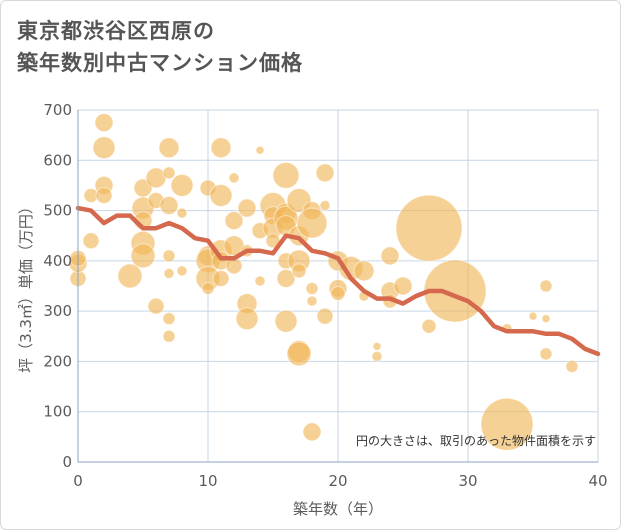 The image size is (621, 530). What do you see at coordinates (57, 160) in the screenshot?
I see `y-tick-label: 600` at bounding box center [57, 160].